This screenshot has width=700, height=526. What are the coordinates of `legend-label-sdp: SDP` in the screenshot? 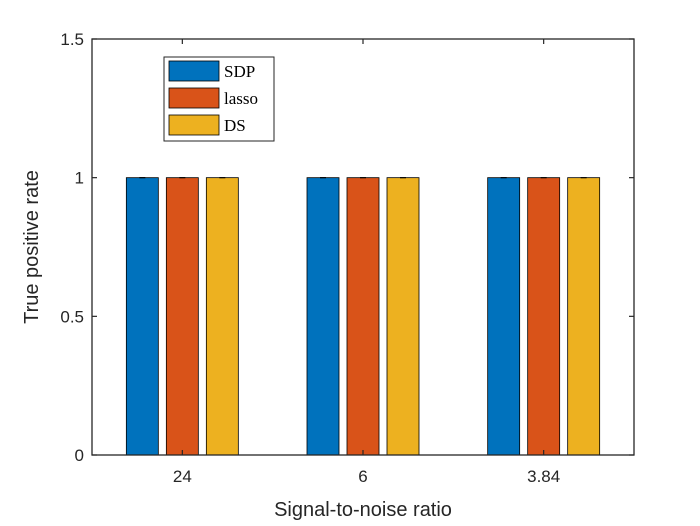 It's located at (239, 71).